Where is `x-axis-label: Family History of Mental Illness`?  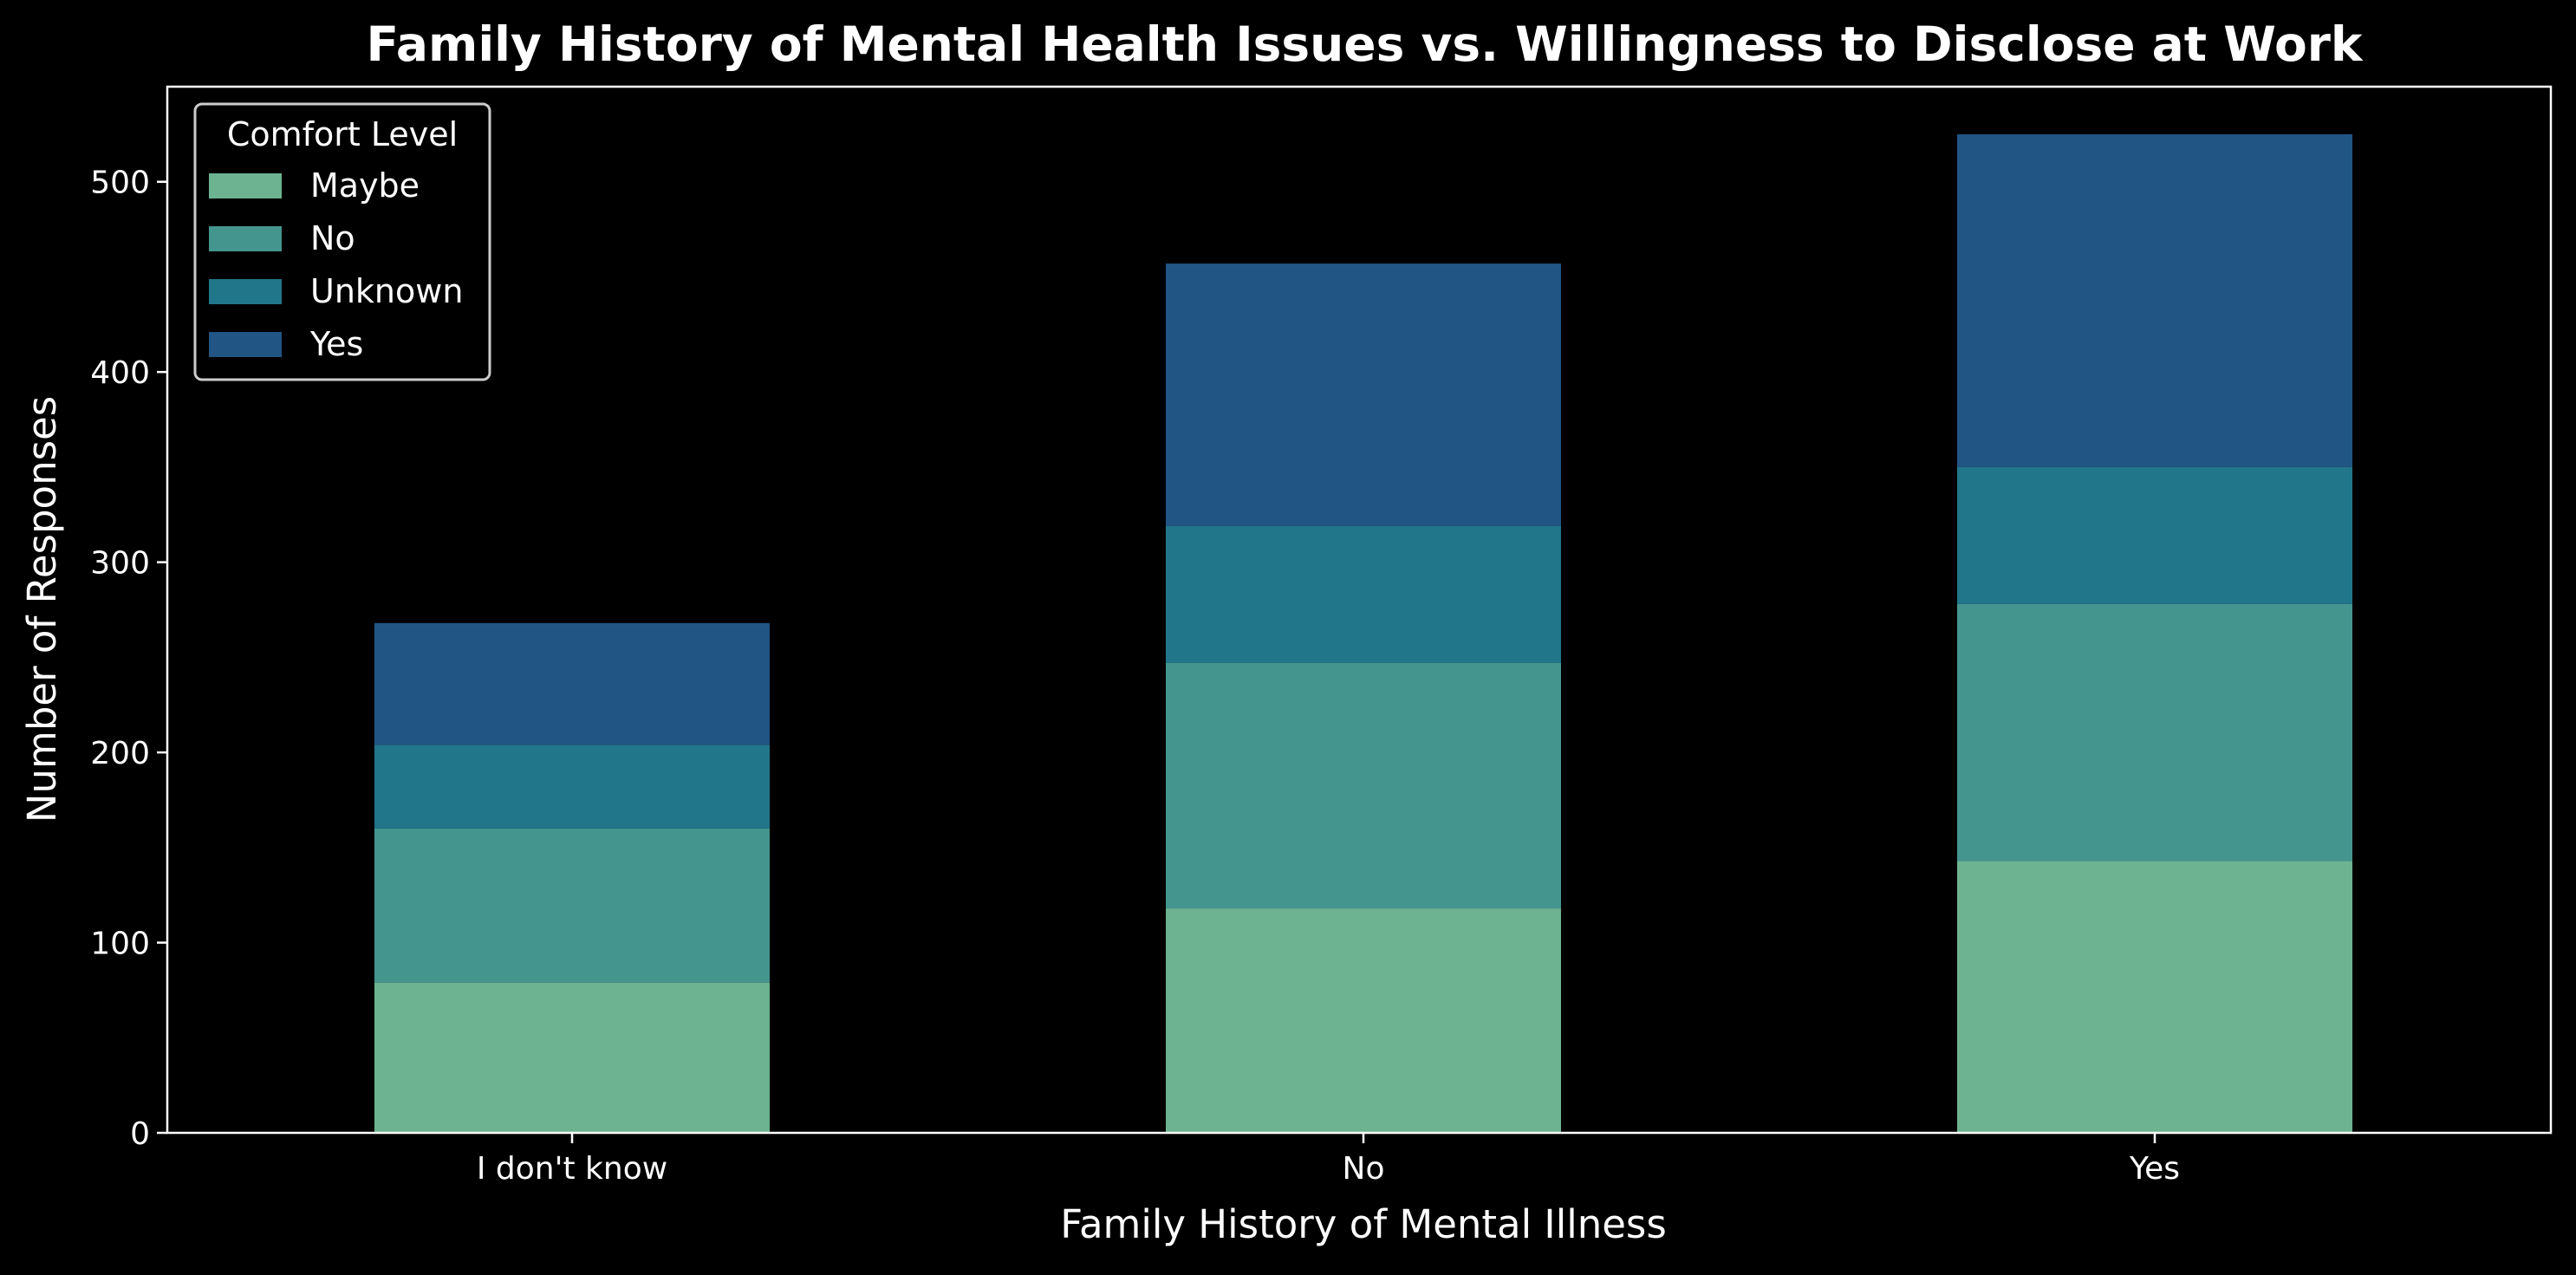
x-axis-label: Family History of Mental Illness is located at coordinates (1363, 1224).